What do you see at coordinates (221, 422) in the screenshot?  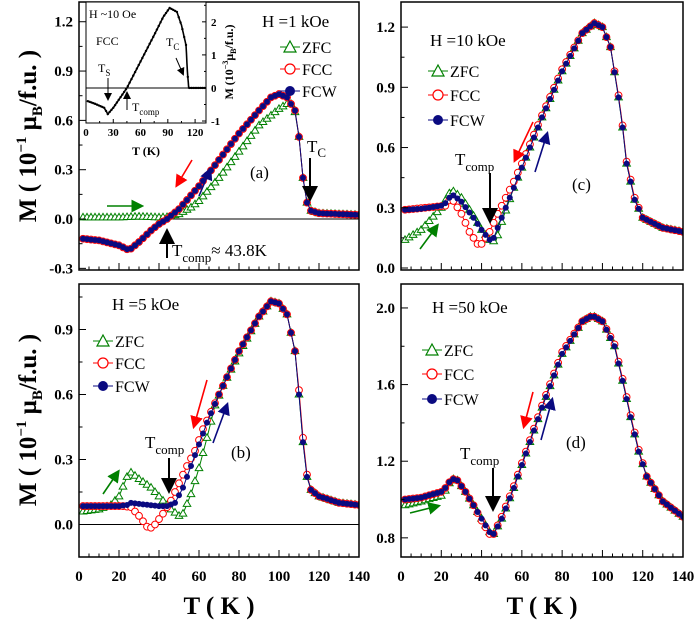 I see `fcw-direction-arrow` at bounding box center [221, 422].